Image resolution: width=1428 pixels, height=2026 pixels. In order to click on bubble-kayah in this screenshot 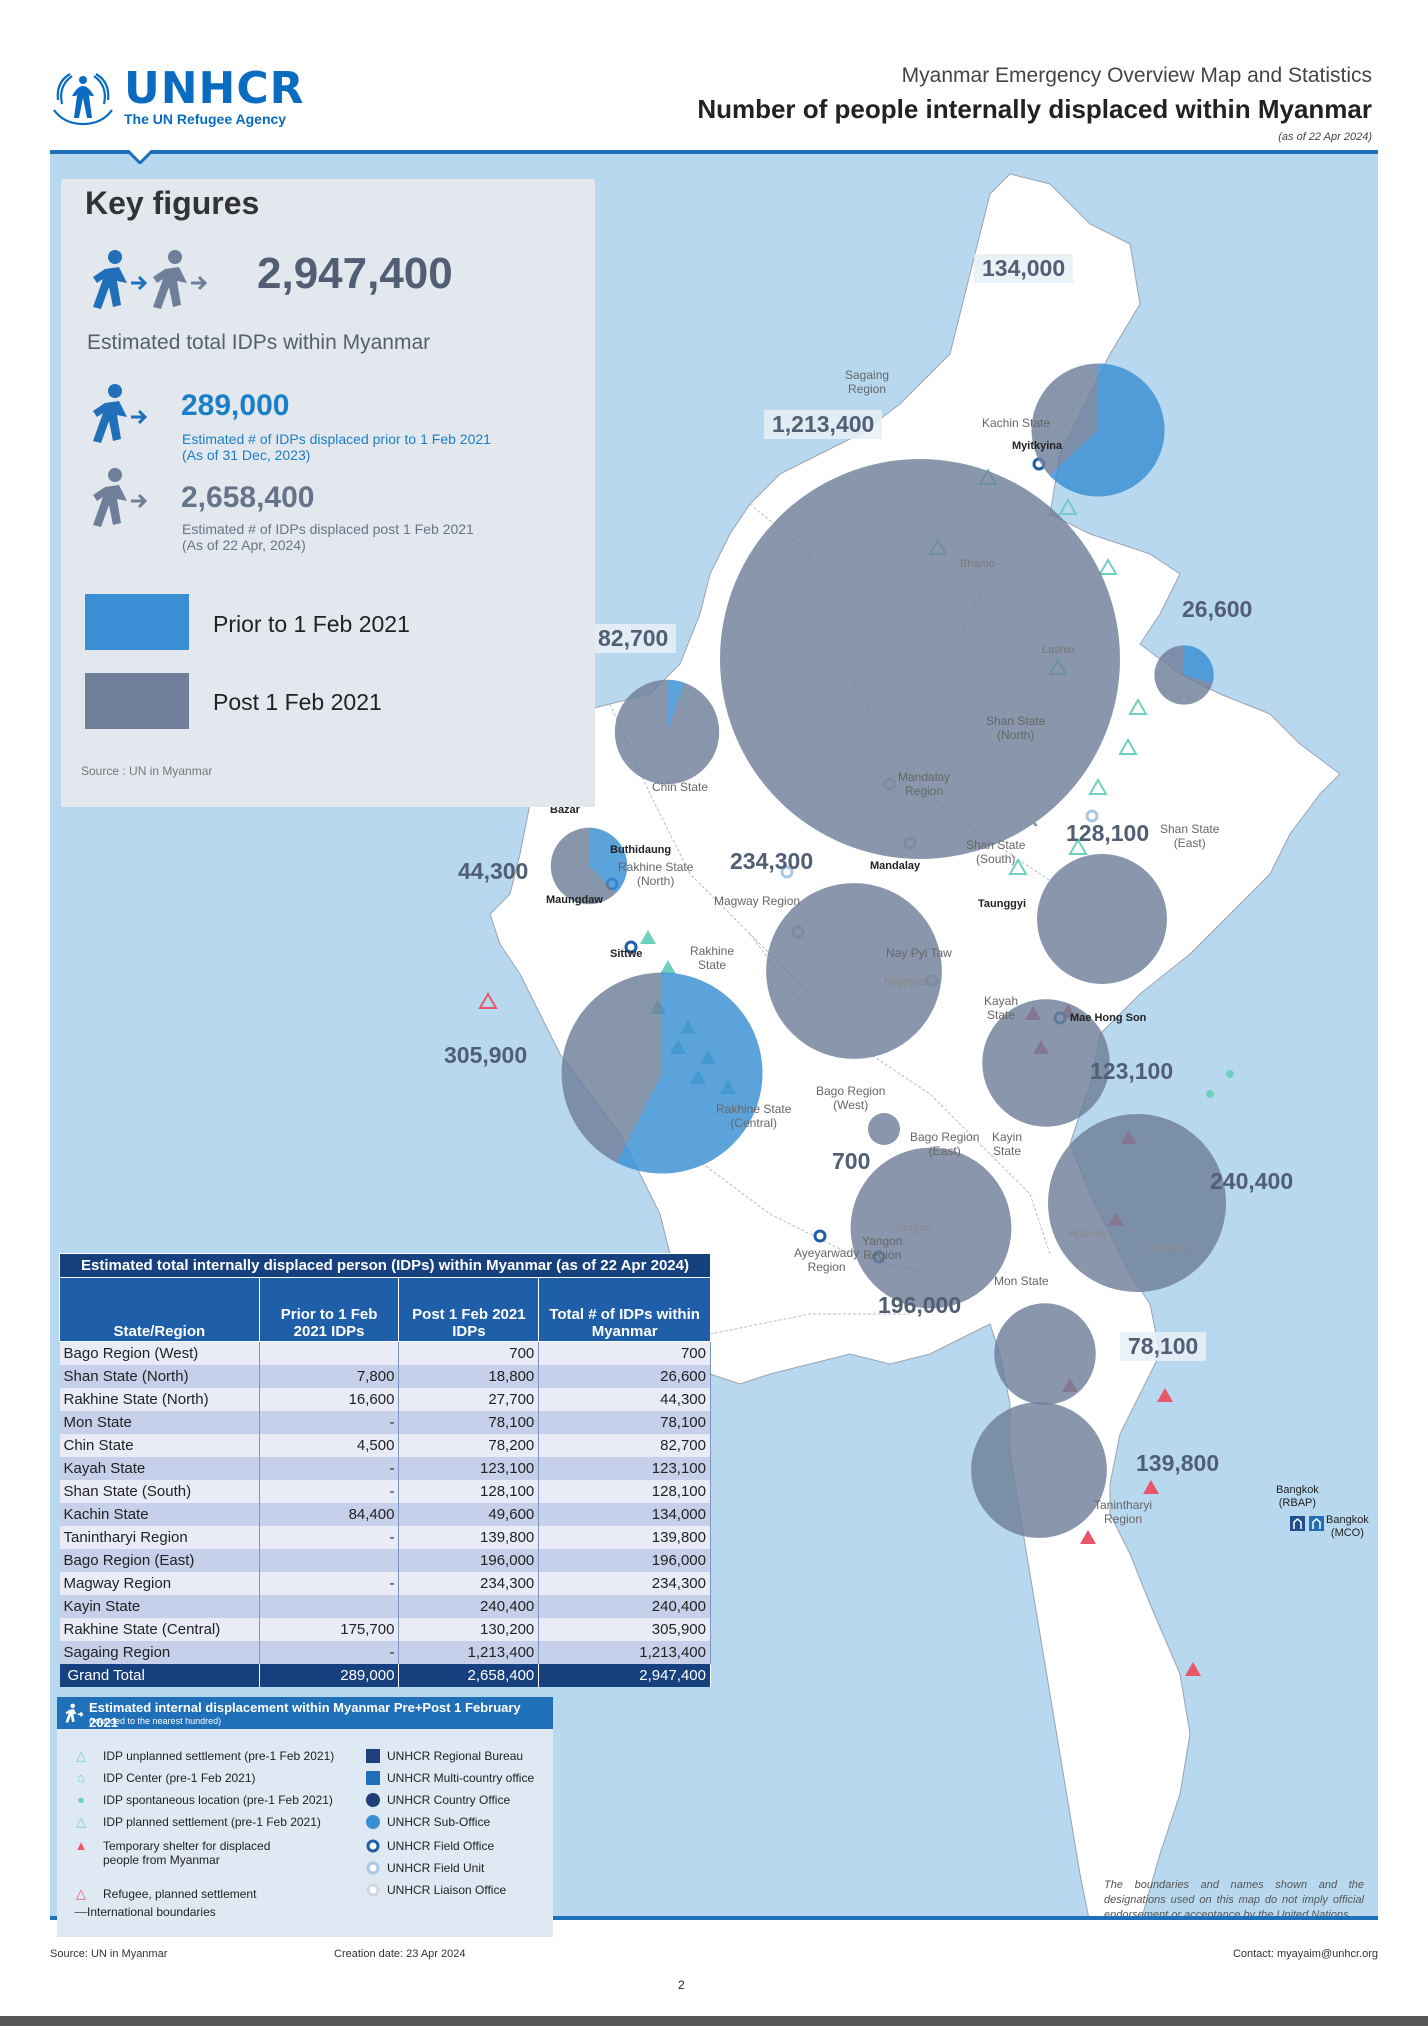, I will do `click(1046, 1063)`.